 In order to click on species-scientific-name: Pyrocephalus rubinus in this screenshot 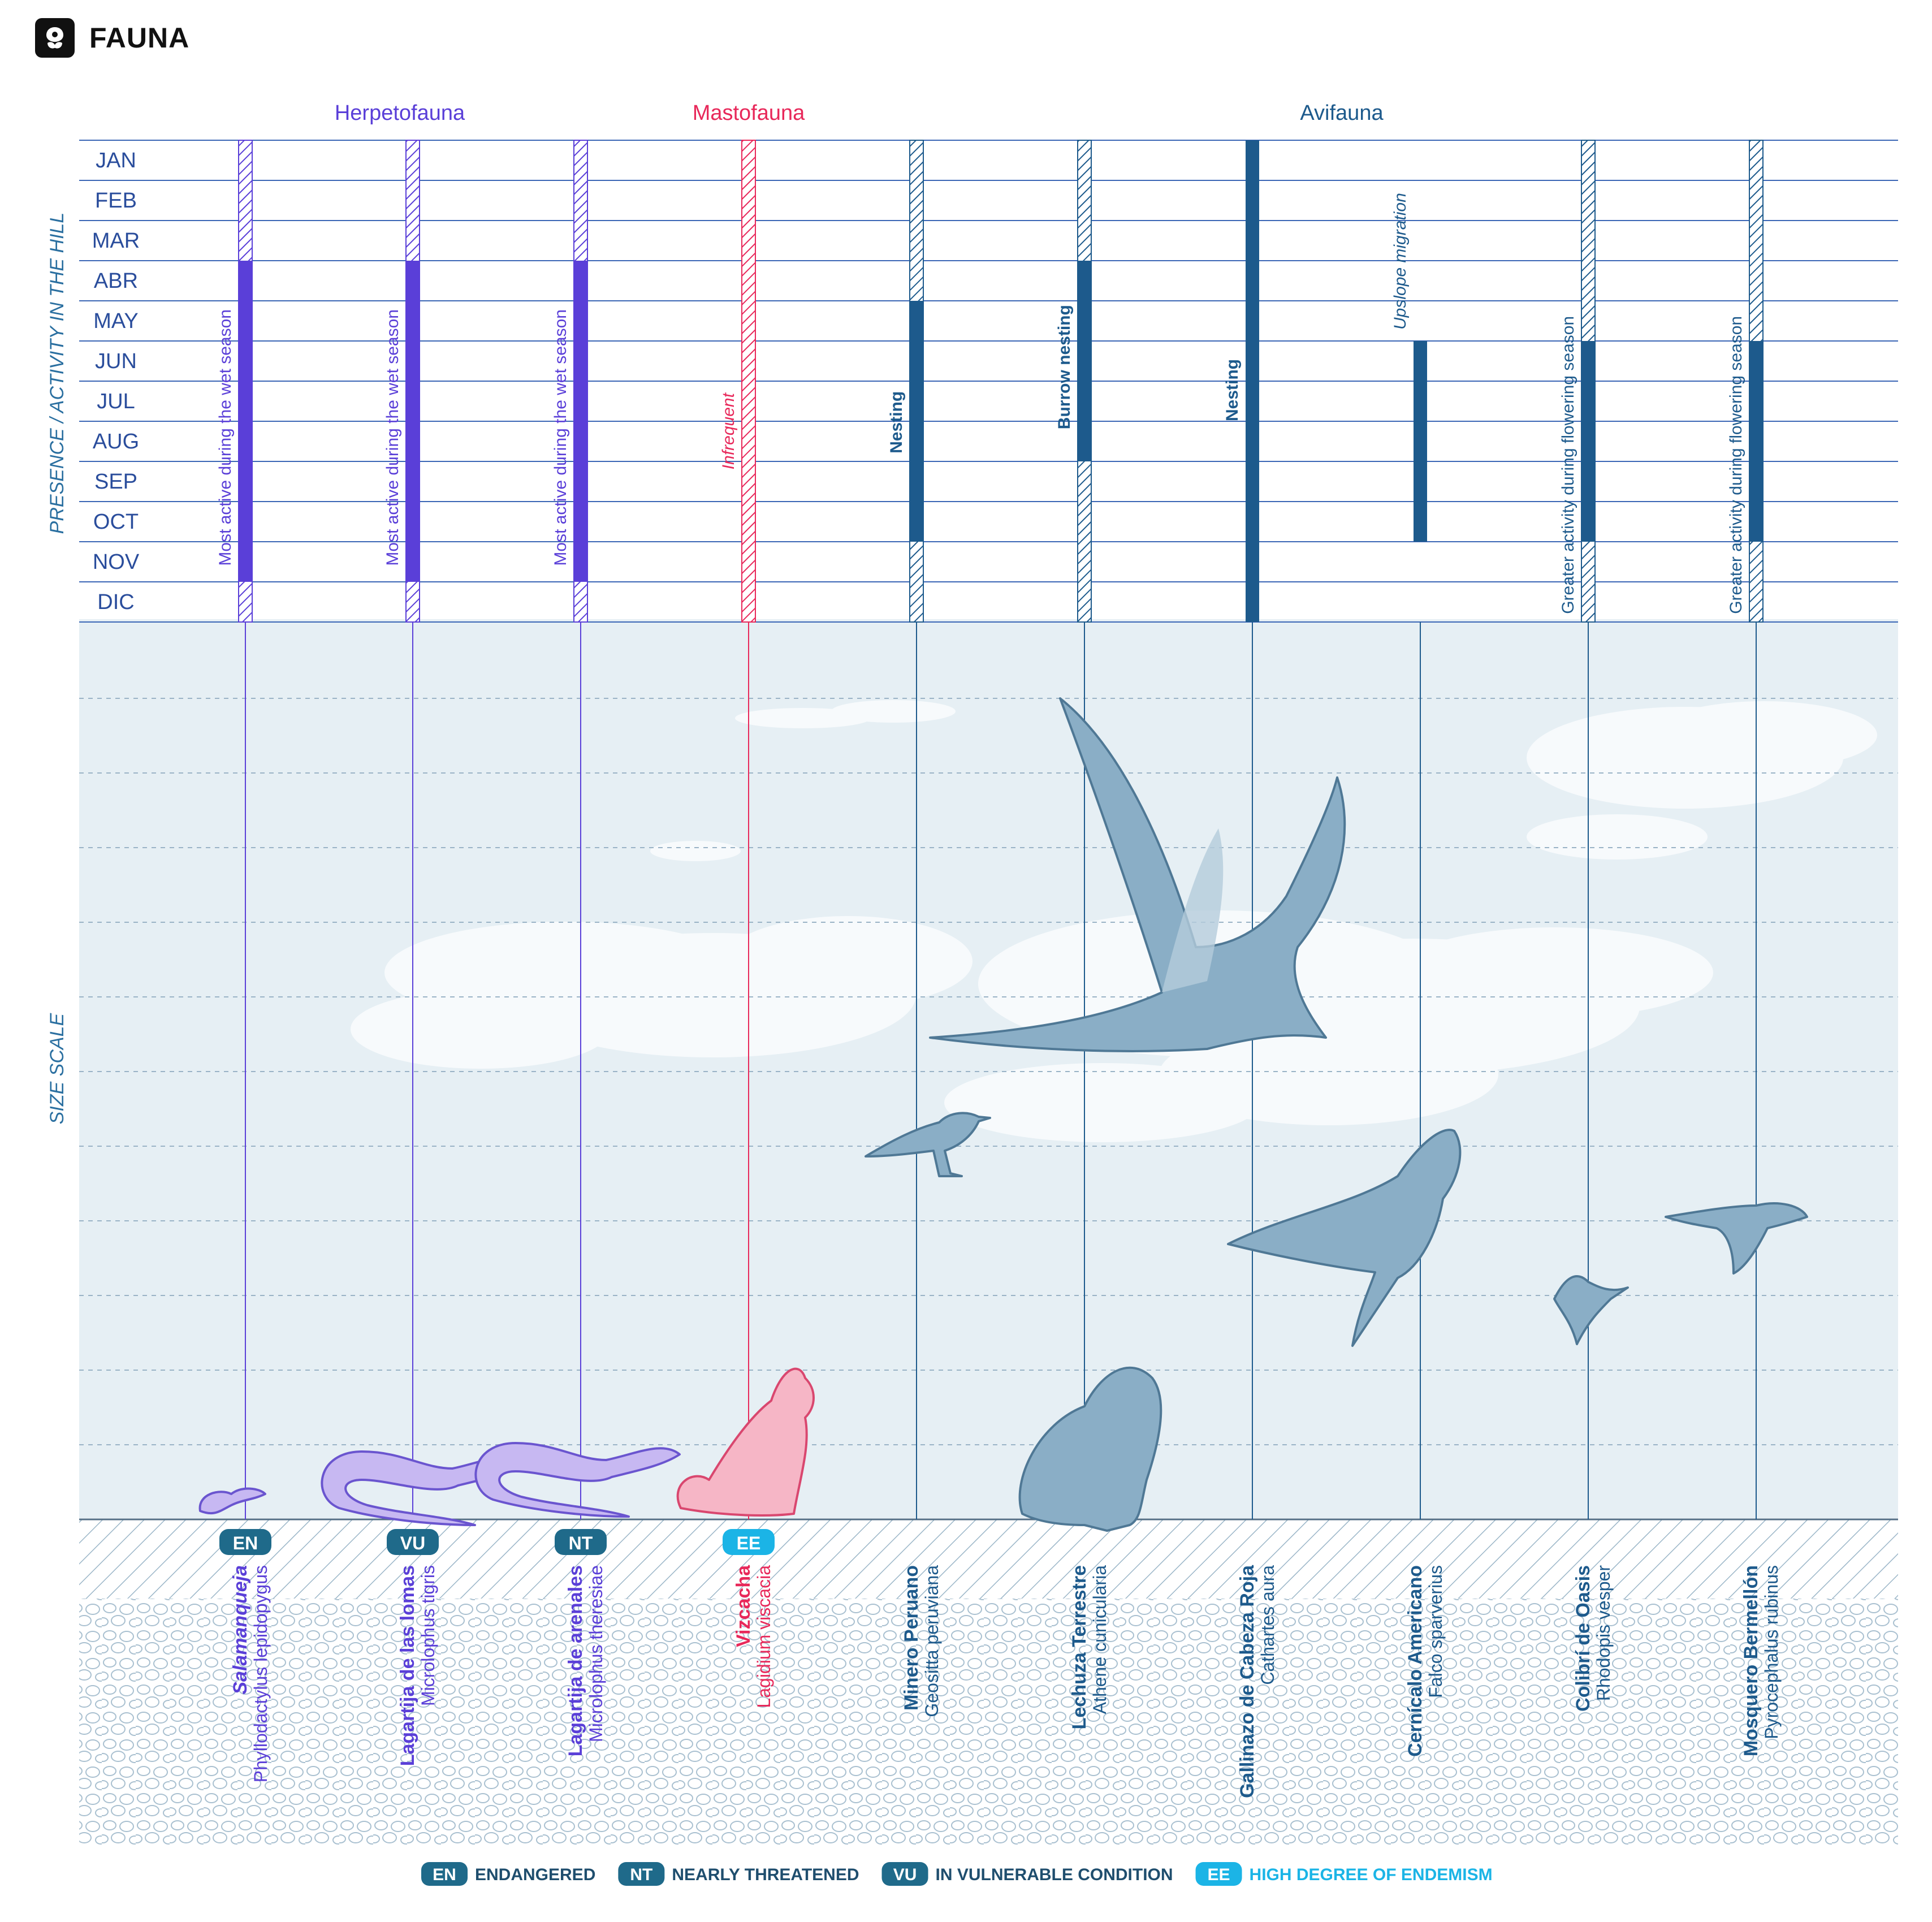, I will do `click(1771, 1652)`.